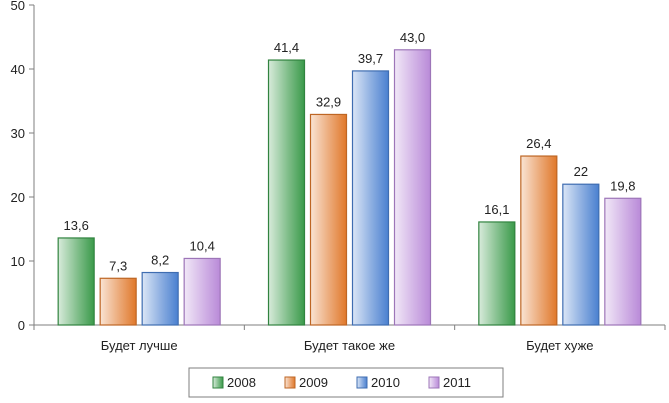 Image resolution: width=669 pixels, height=403 pixels. What do you see at coordinates (434, 382) in the screenshot?
I see `legend-swatch-2011` at bounding box center [434, 382].